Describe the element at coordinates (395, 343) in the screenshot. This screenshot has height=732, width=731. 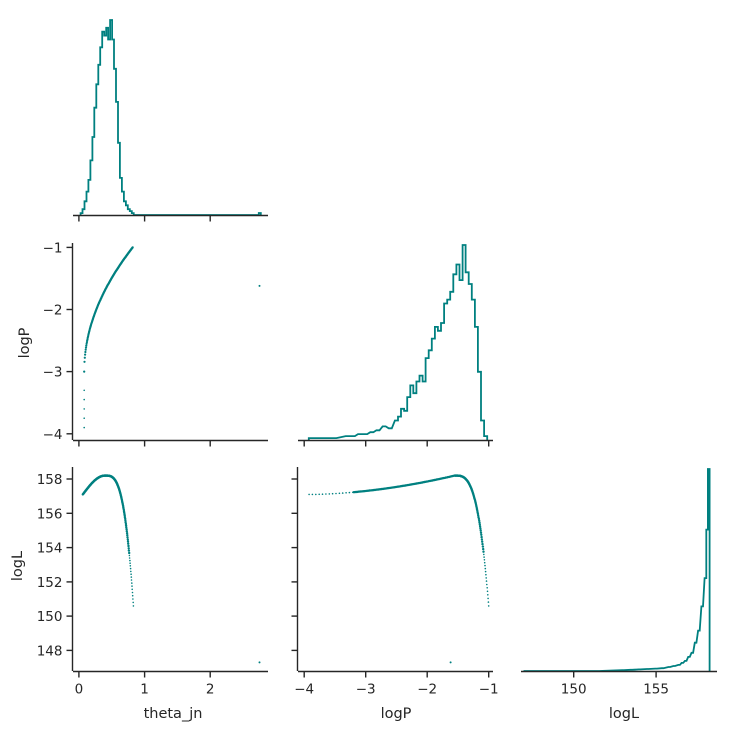
I see `panel-hist-logp` at that location.